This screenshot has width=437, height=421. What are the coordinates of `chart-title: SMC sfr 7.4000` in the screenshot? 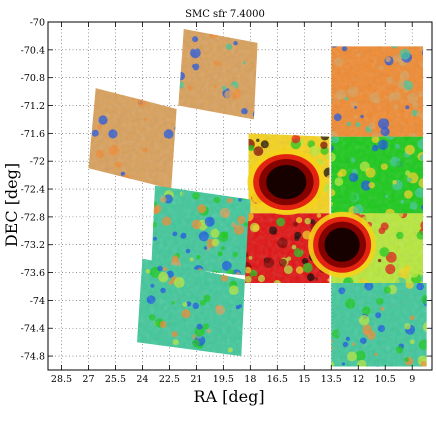 It's located at (225, 14).